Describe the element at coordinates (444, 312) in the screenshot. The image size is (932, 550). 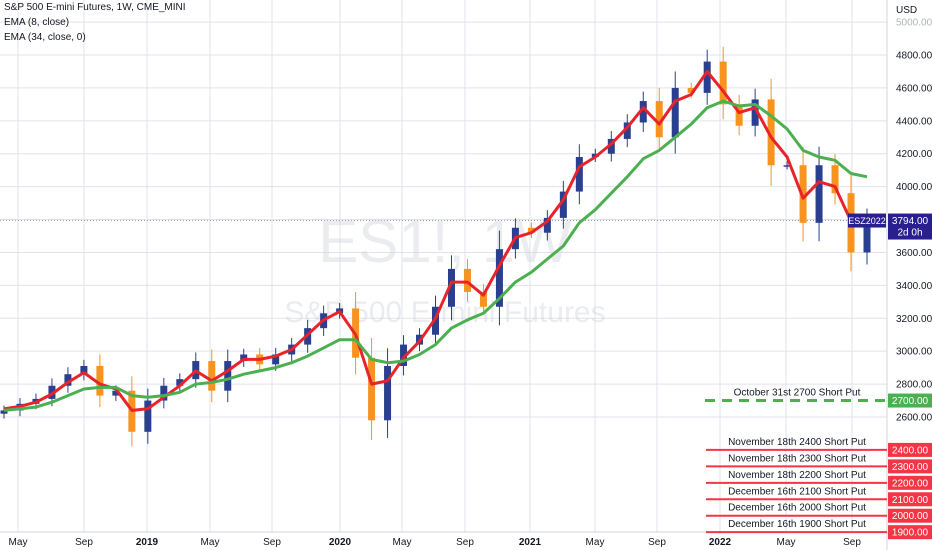
I see `watermark-name: S&P 500 E-mini Futures` at that location.